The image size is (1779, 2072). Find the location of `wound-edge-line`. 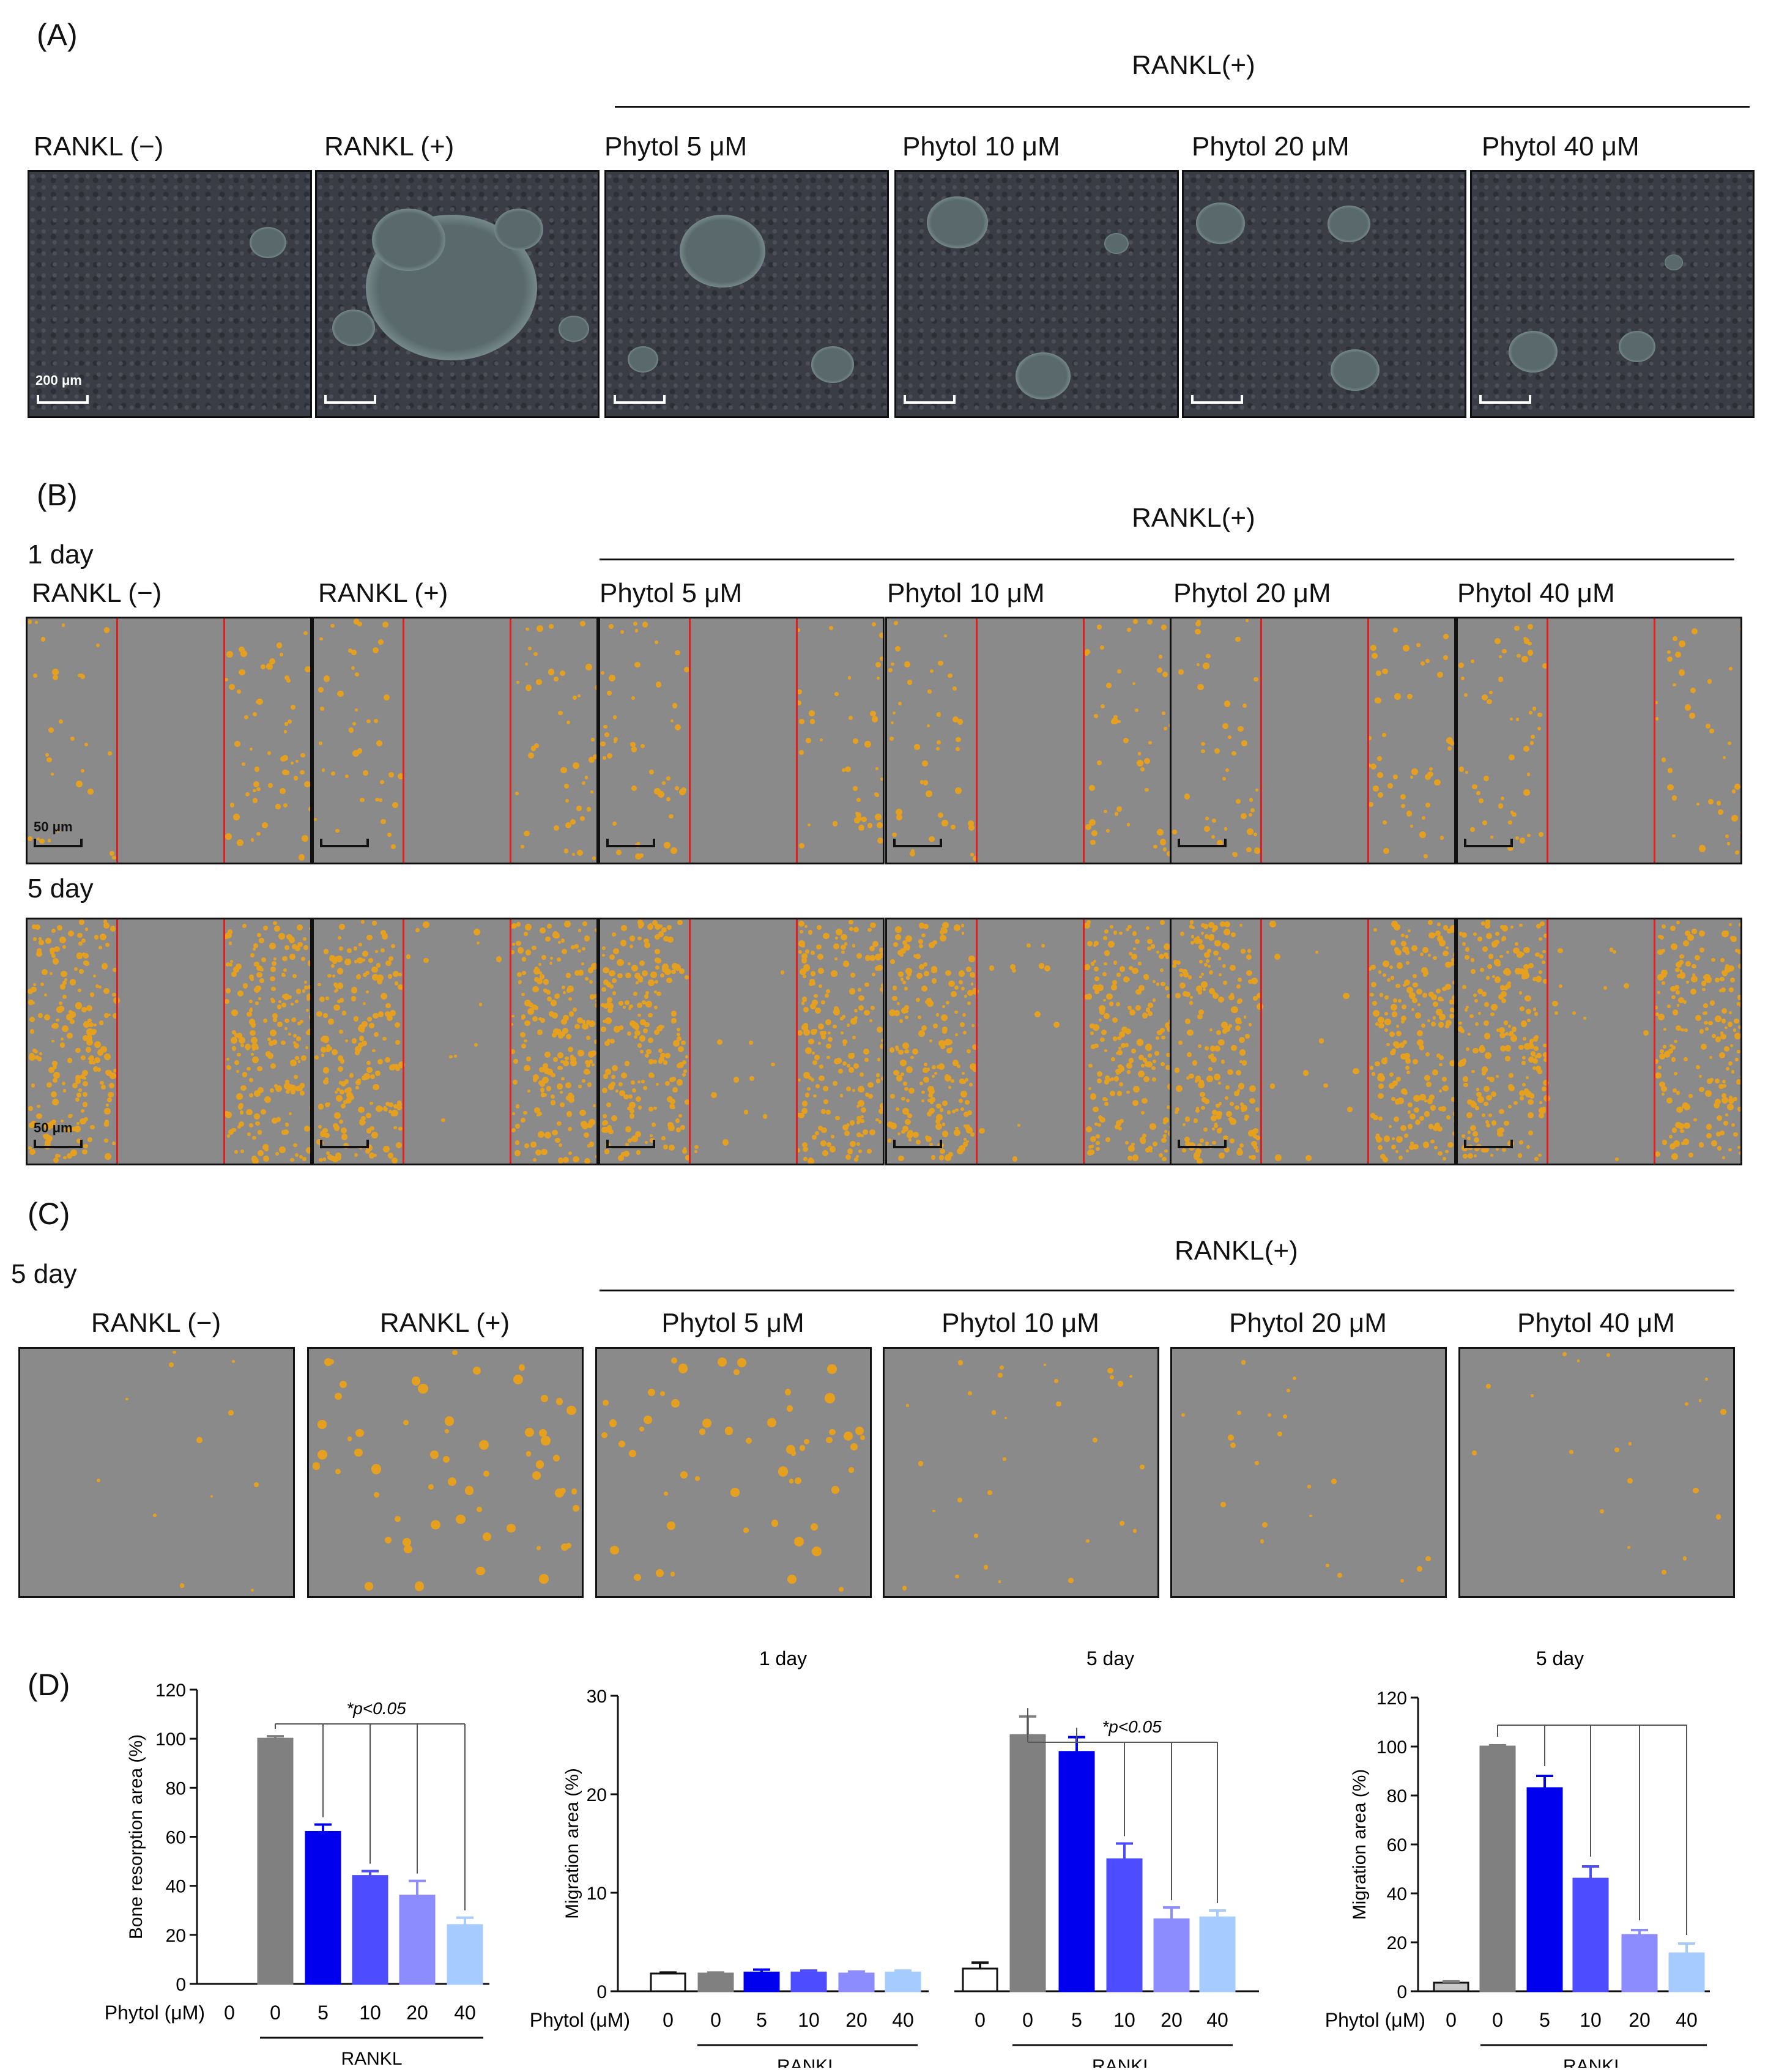

wound-edge-line is located at coordinates (224, 741).